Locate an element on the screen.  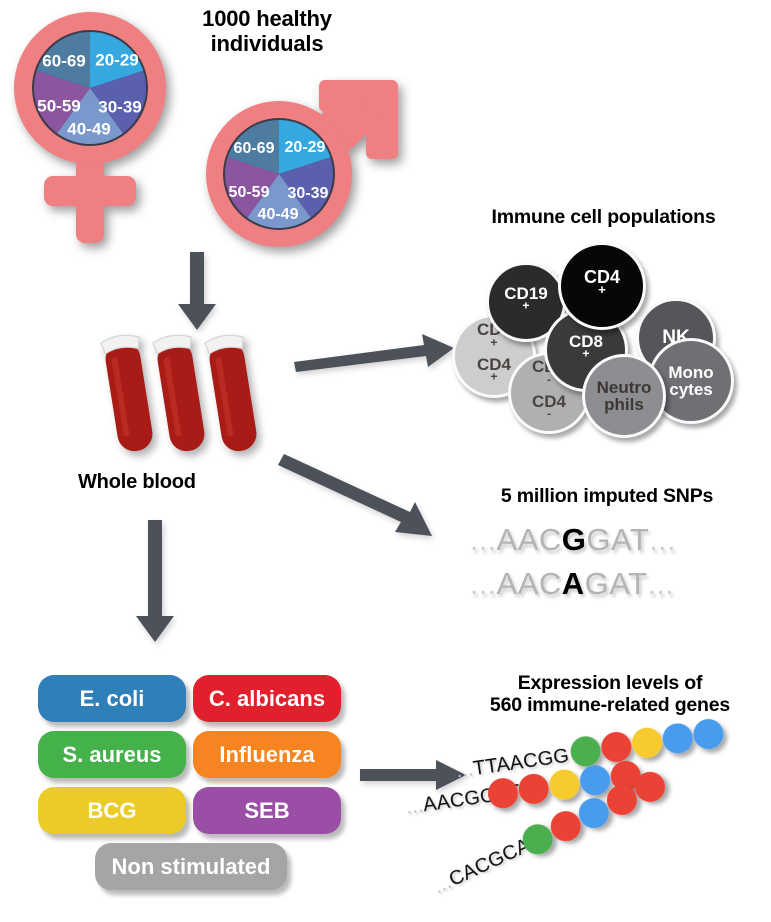
cd8p-cd4p-line2: CD4 + is located at coordinates (493, 369).